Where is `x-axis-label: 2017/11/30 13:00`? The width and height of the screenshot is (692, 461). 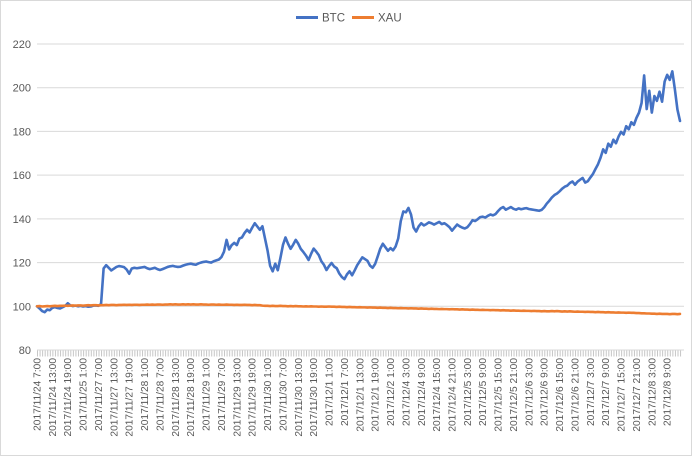
x-axis-label: 2017/11/30 13:00 is located at coordinates (299, 397).